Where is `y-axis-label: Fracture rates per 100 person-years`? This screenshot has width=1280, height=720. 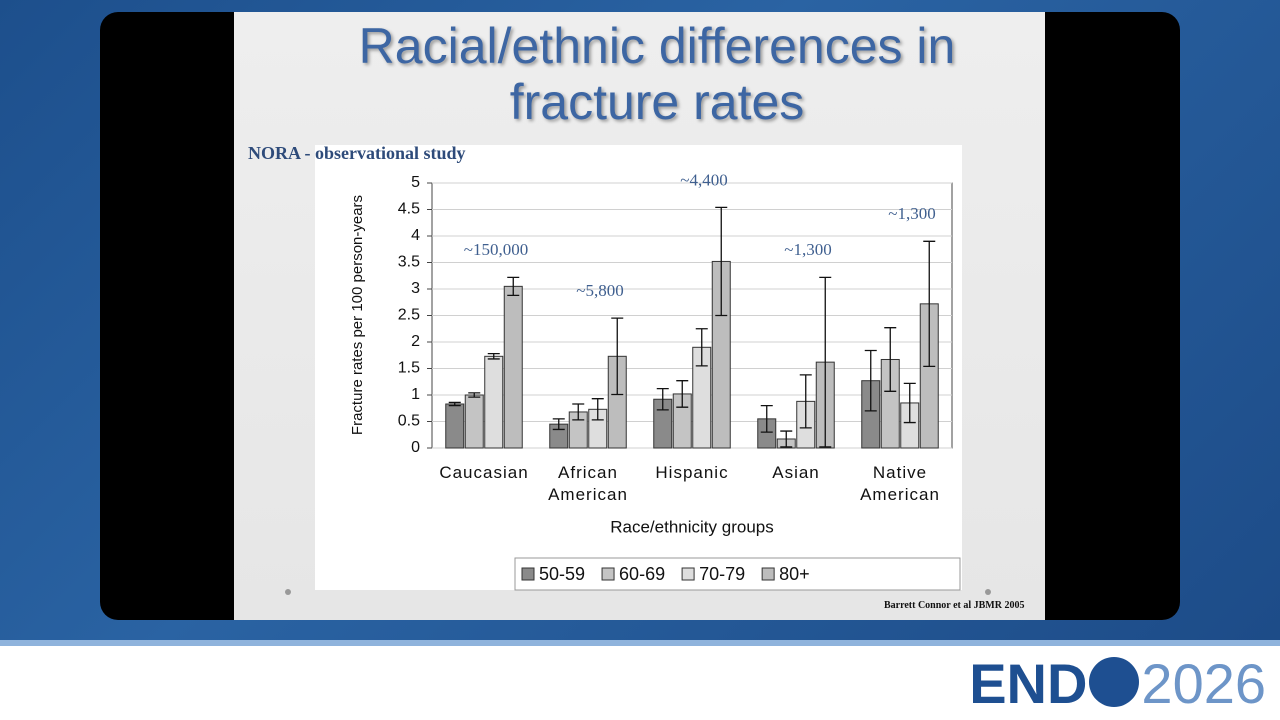
y-axis-label: Fracture rates per 100 person-years is located at coordinates (357, 315).